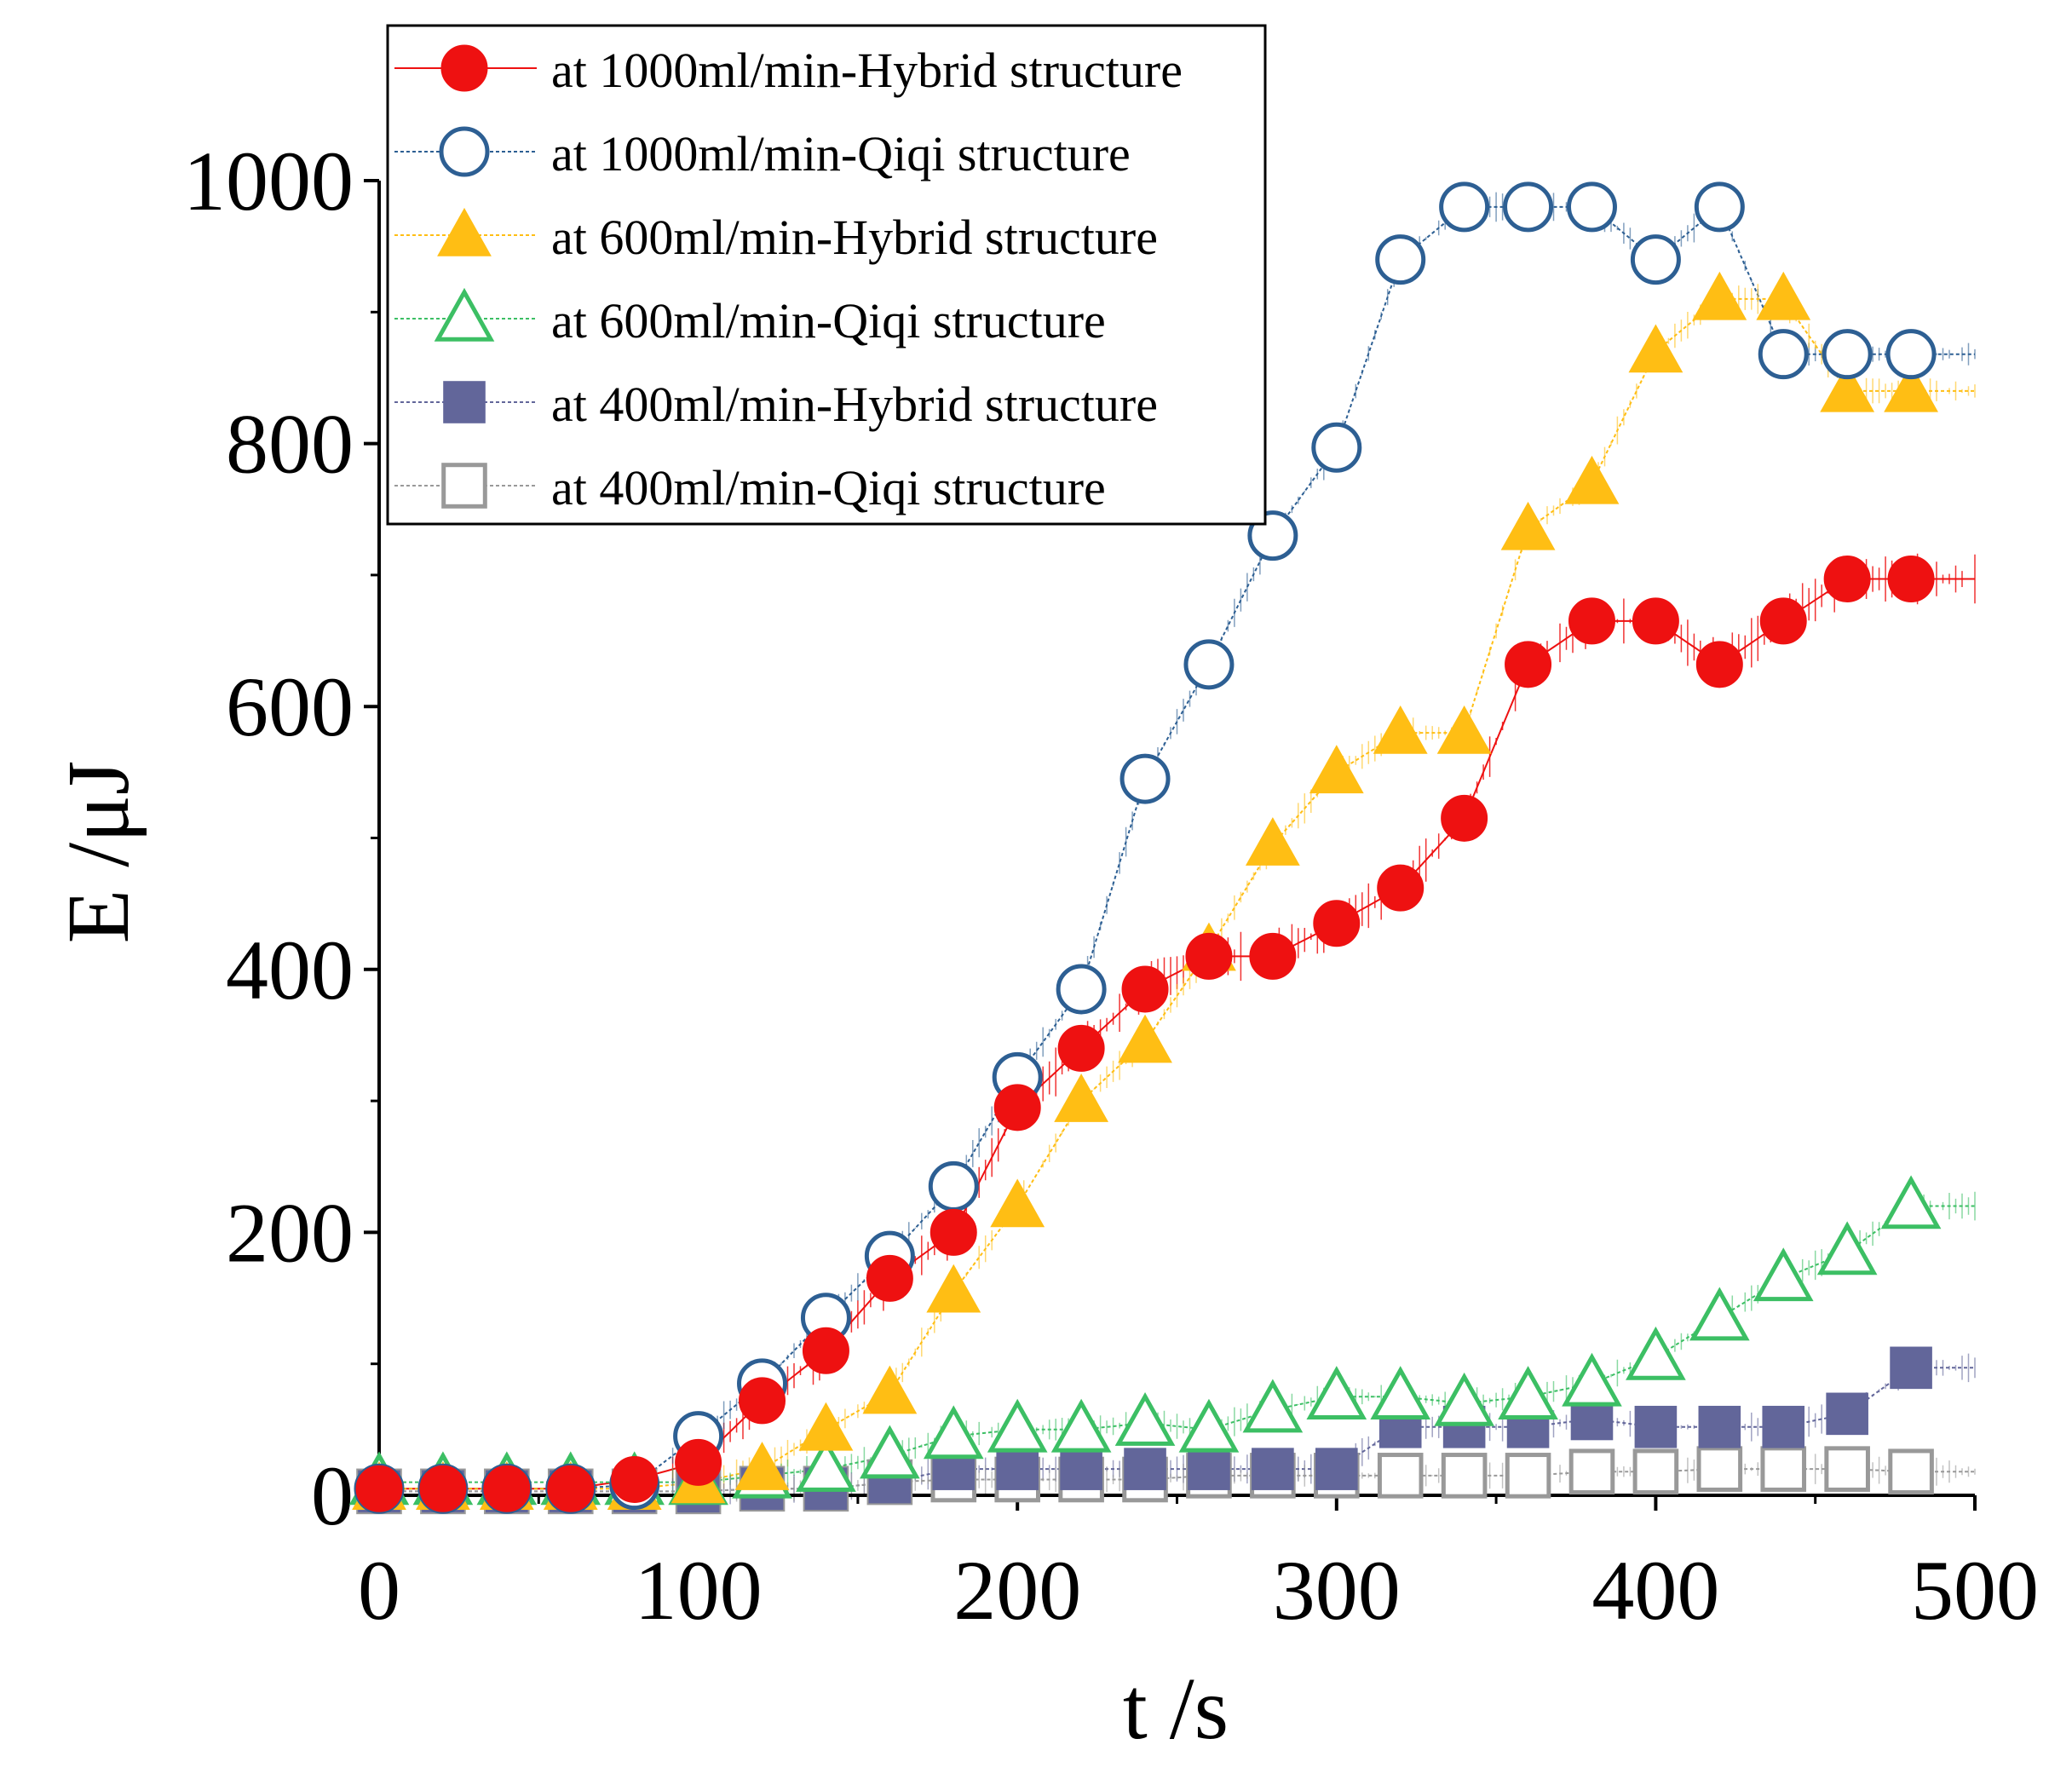  Describe the element at coordinates (699, 1591) in the screenshot. I see `x-tick-label: 100` at that location.